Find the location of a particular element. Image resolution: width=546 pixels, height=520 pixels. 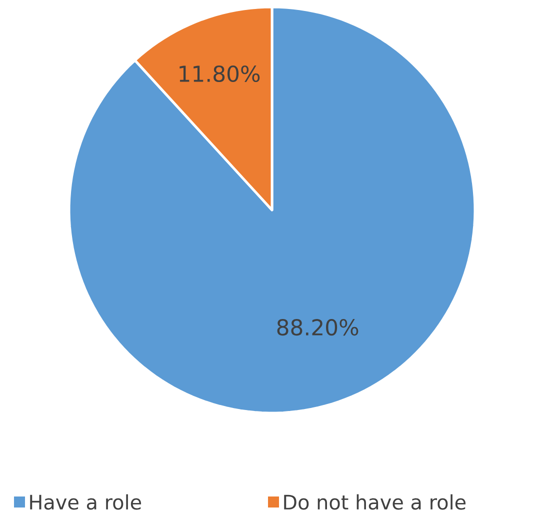

data-label: 88.20% is located at coordinates (317, 327).